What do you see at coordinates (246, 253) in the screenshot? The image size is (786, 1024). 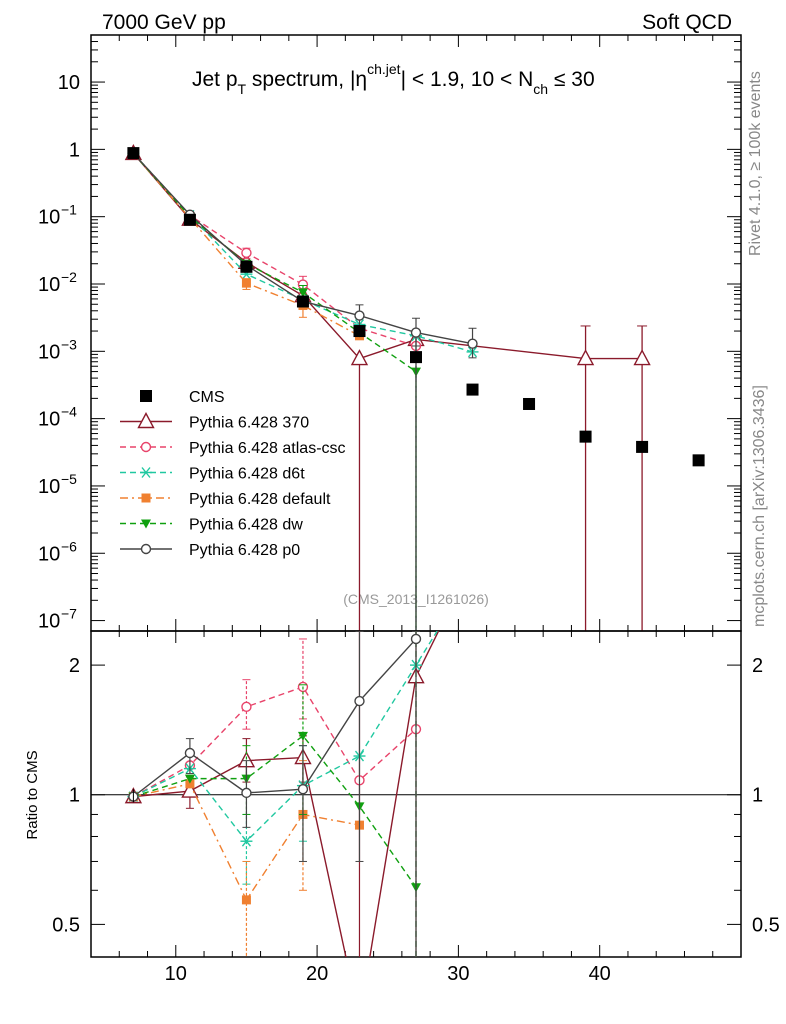 I see `data-point-atlas` at bounding box center [246, 253].